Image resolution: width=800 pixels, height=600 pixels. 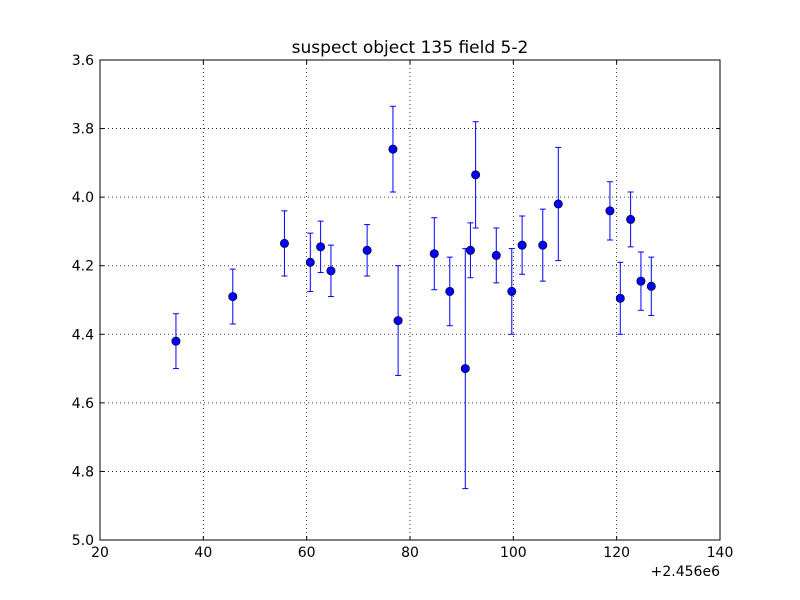 What do you see at coordinates (410, 553) in the screenshot?
I see `x-tick-label: 80` at bounding box center [410, 553].